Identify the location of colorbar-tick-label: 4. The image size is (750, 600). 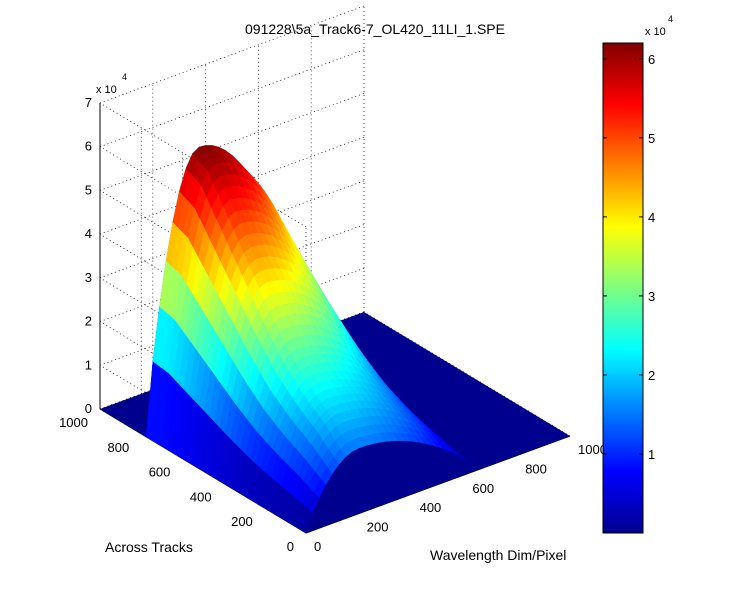
(651, 217).